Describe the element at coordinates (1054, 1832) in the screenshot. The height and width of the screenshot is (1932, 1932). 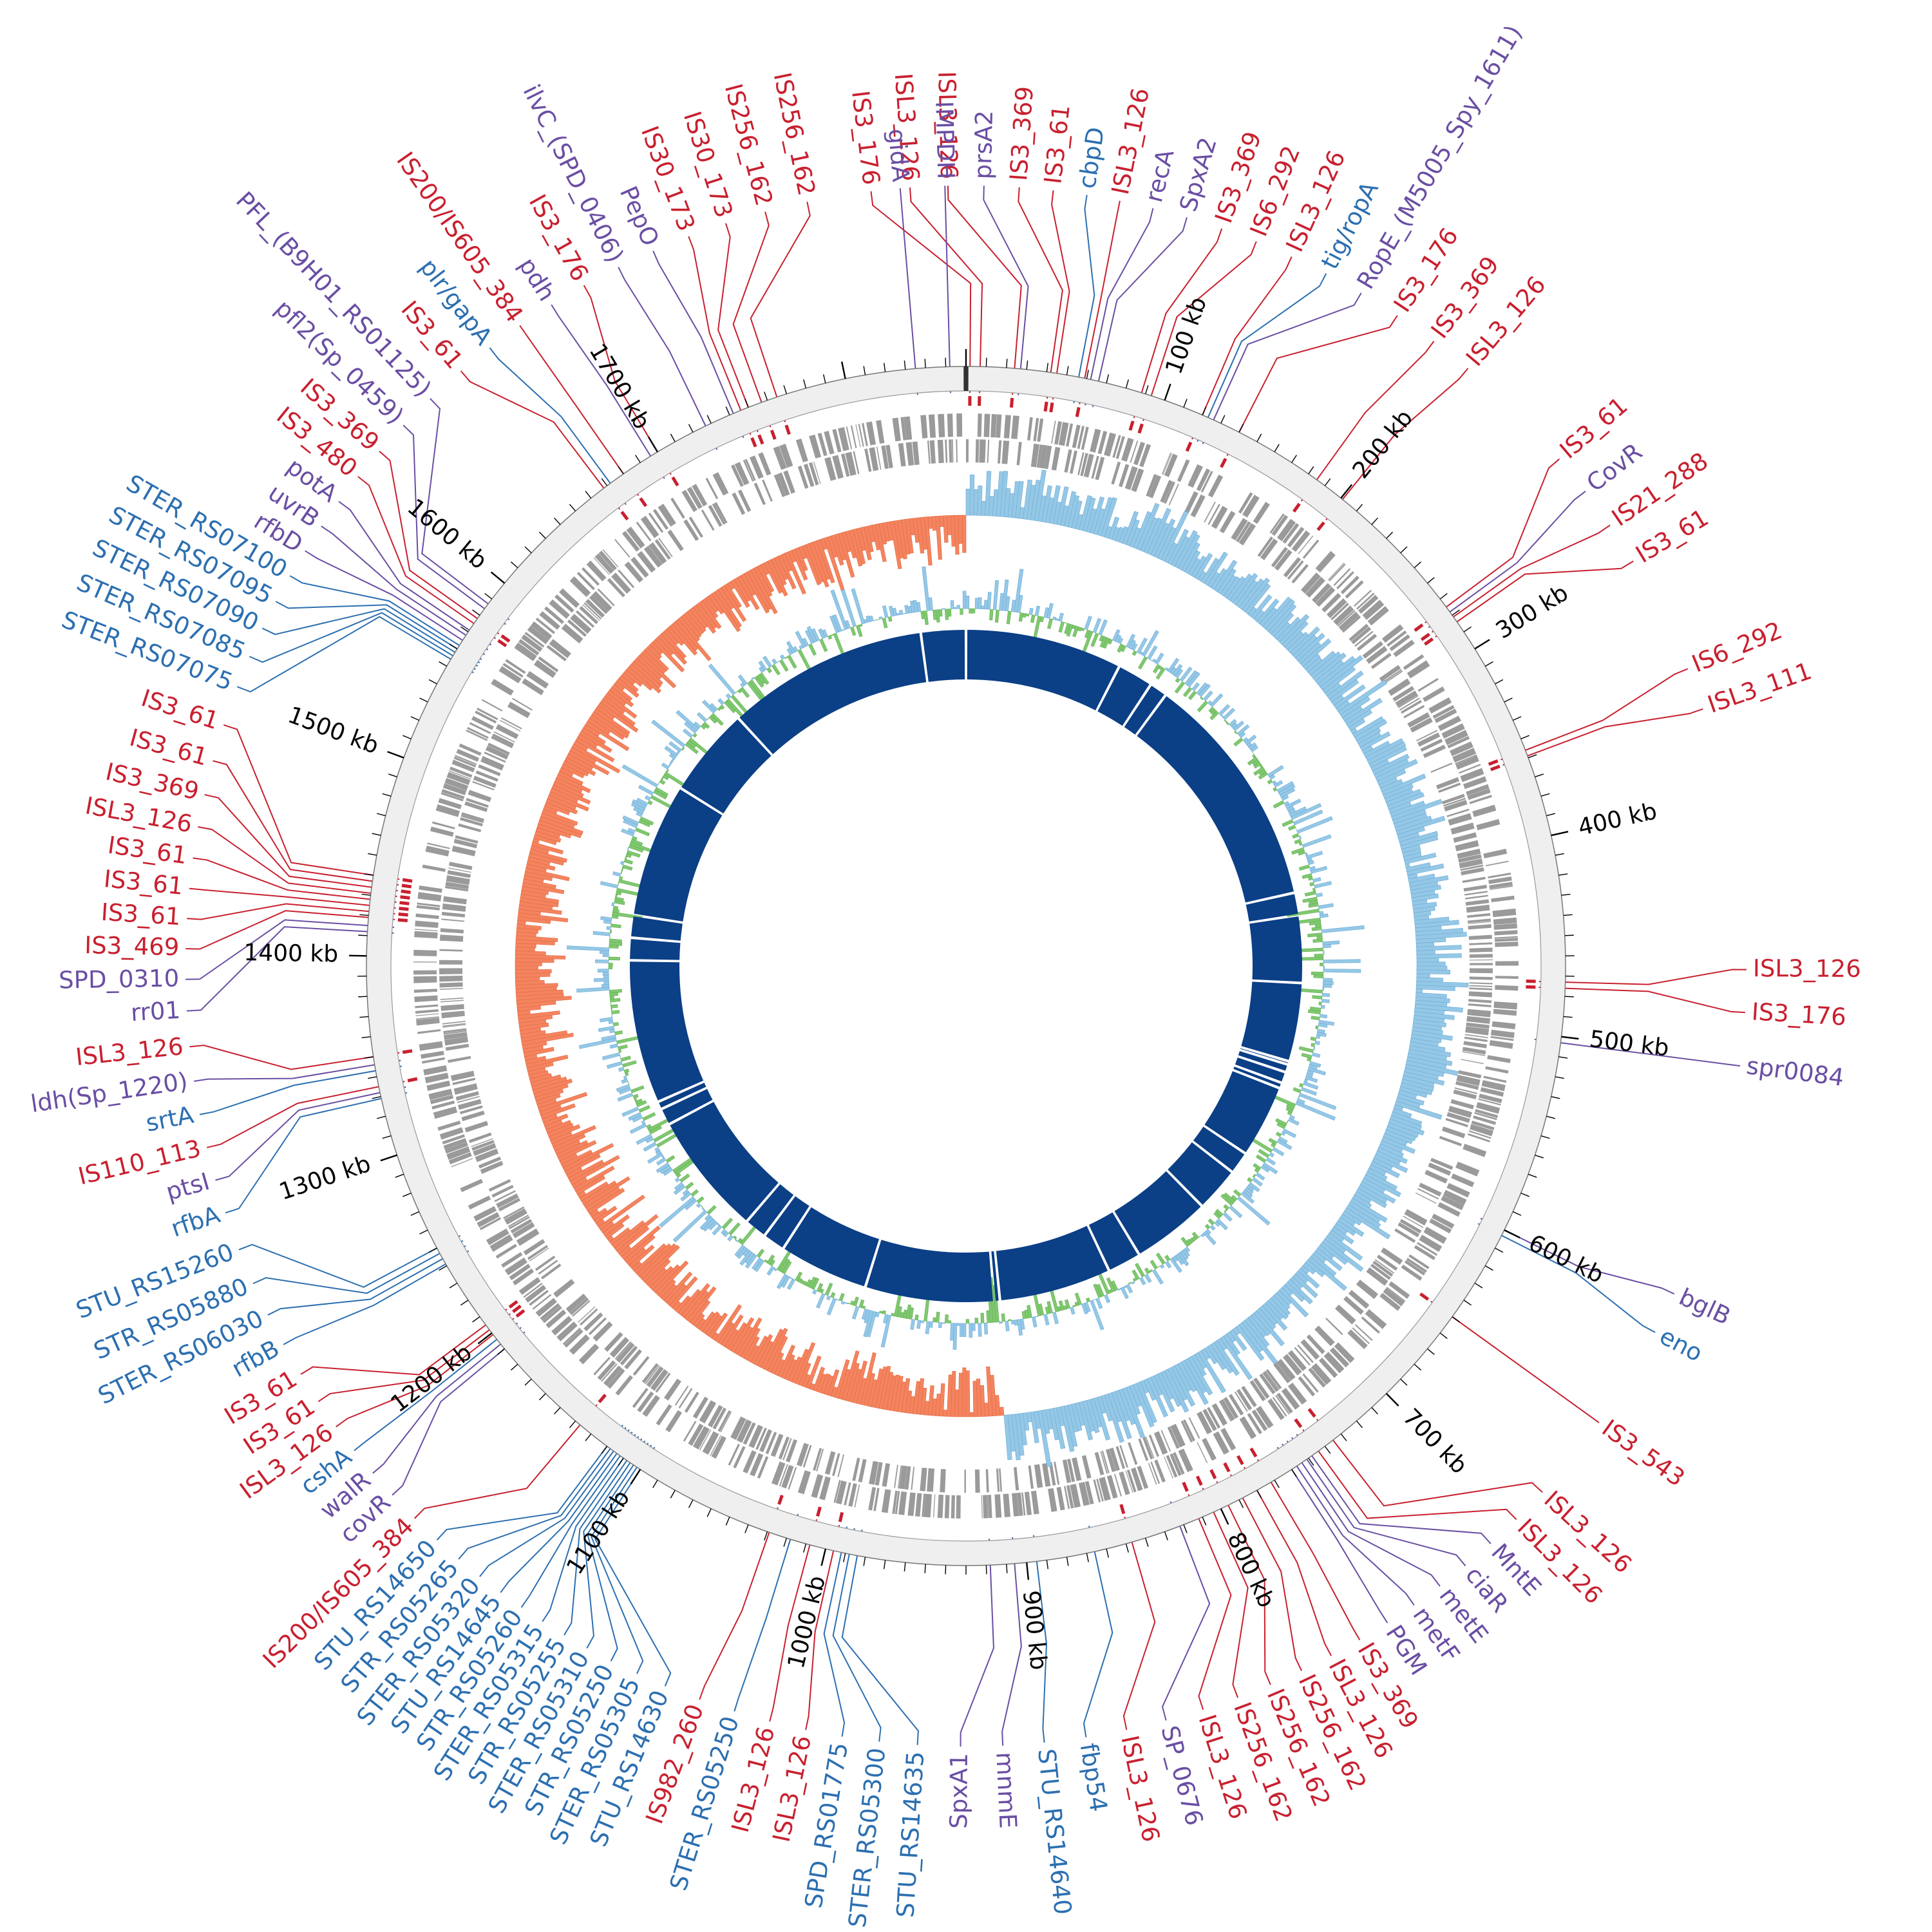
I see `feature-label: STU_RS14640` at that location.